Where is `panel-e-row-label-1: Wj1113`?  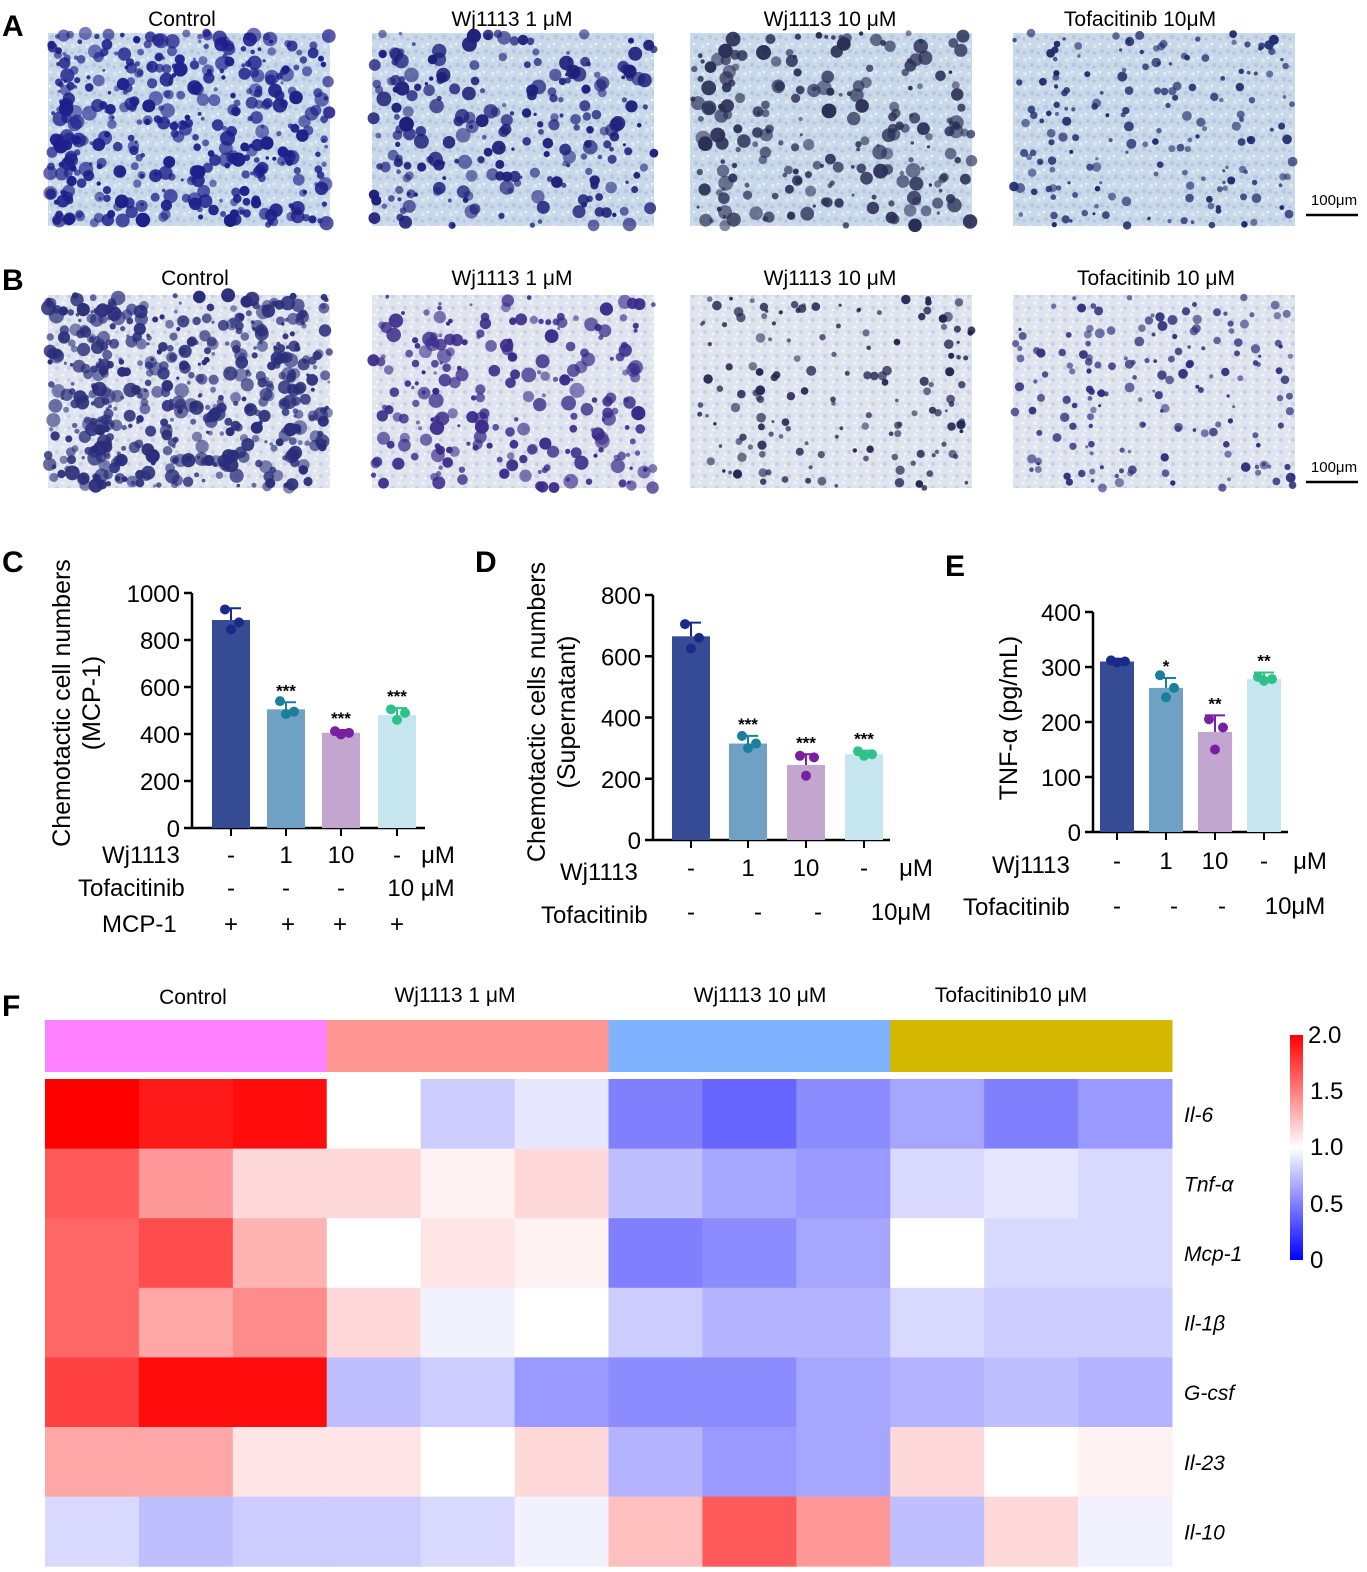
panel-e-row-label-1: Wj1113 is located at coordinates (1031, 865).